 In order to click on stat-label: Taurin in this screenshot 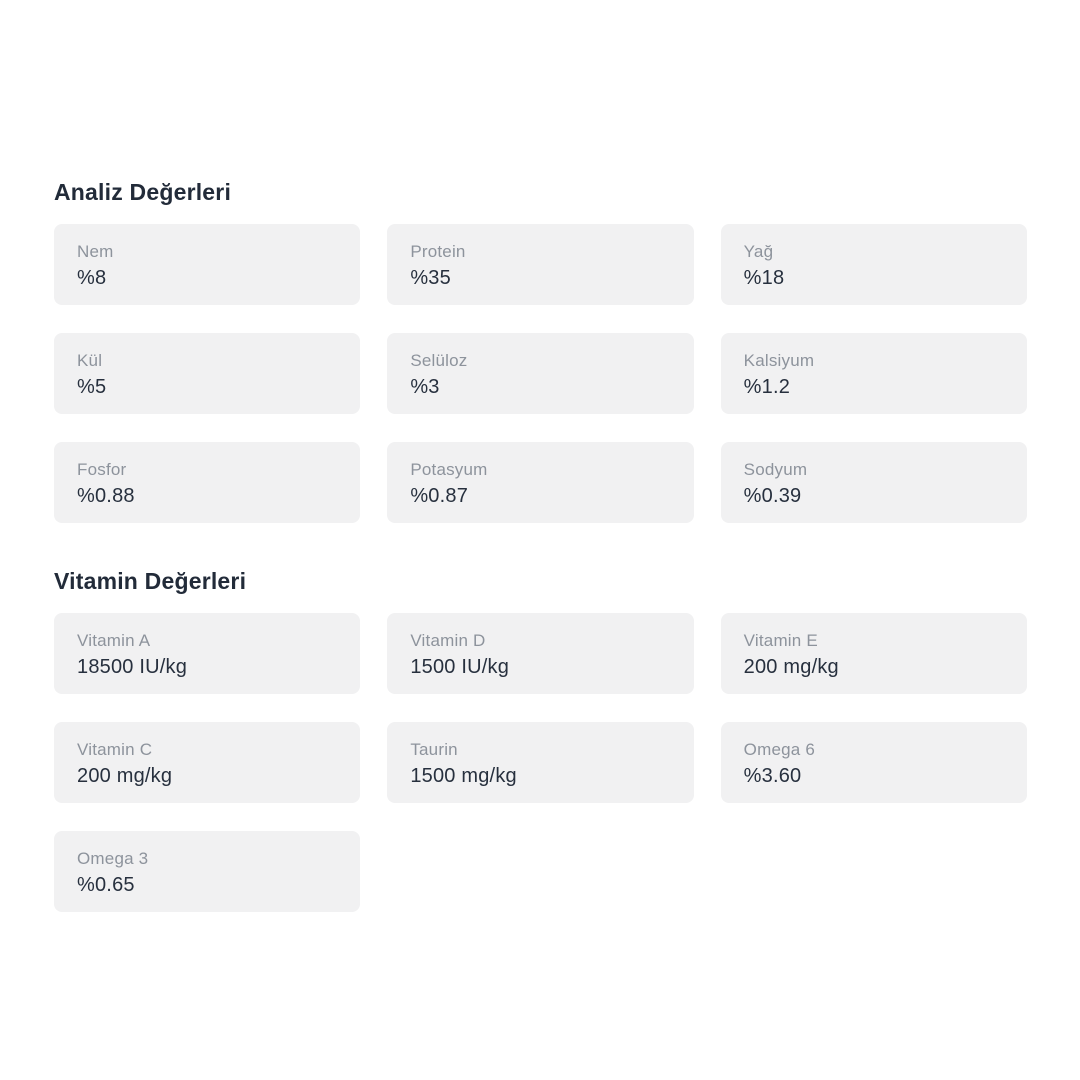, I will do `click(434, 749)`.